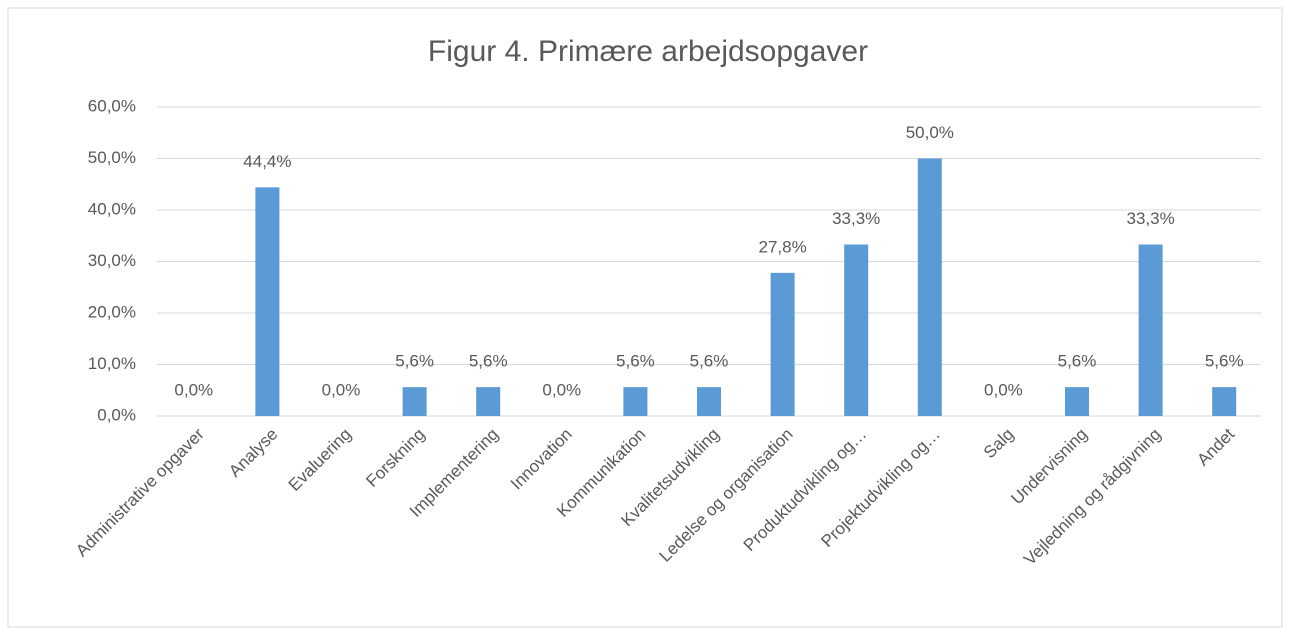 The height and width of the screenshot is (635, 1290). Describe the element at coordinates (116, 414) in the screenshot. I see `y-tick-label: 0,0%` at that location.